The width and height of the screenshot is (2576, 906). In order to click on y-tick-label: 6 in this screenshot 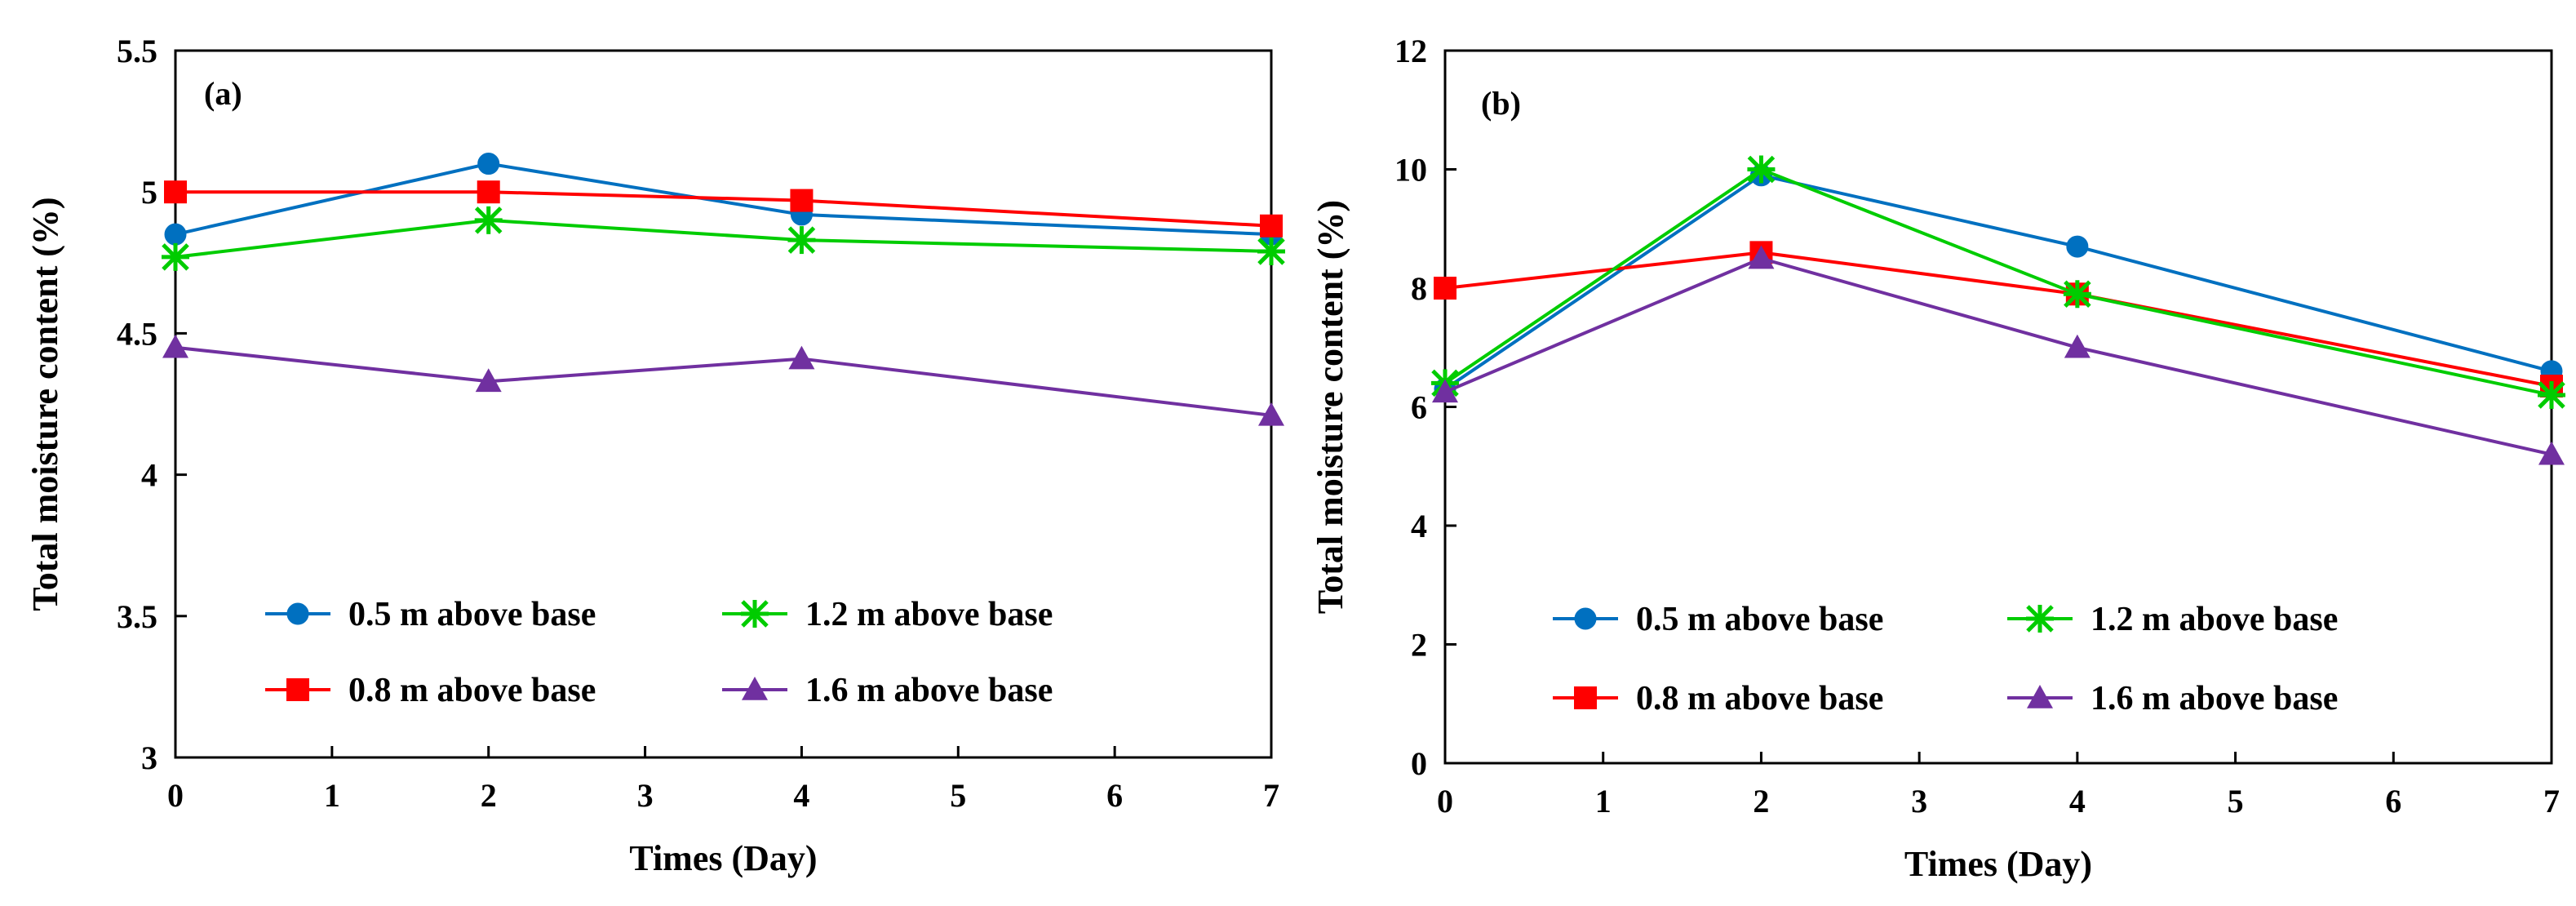, I will do `click(1419, 407)`.